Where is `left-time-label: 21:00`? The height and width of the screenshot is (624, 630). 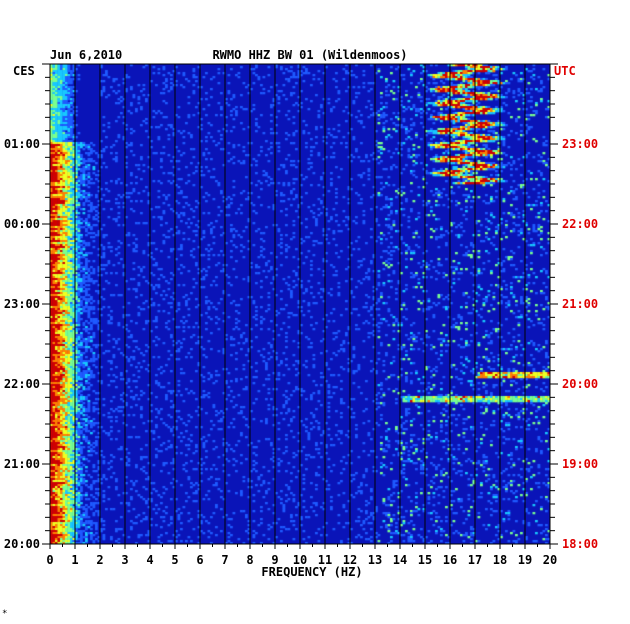
left-time-label: 21:00 is located at coordinates (22, 464).